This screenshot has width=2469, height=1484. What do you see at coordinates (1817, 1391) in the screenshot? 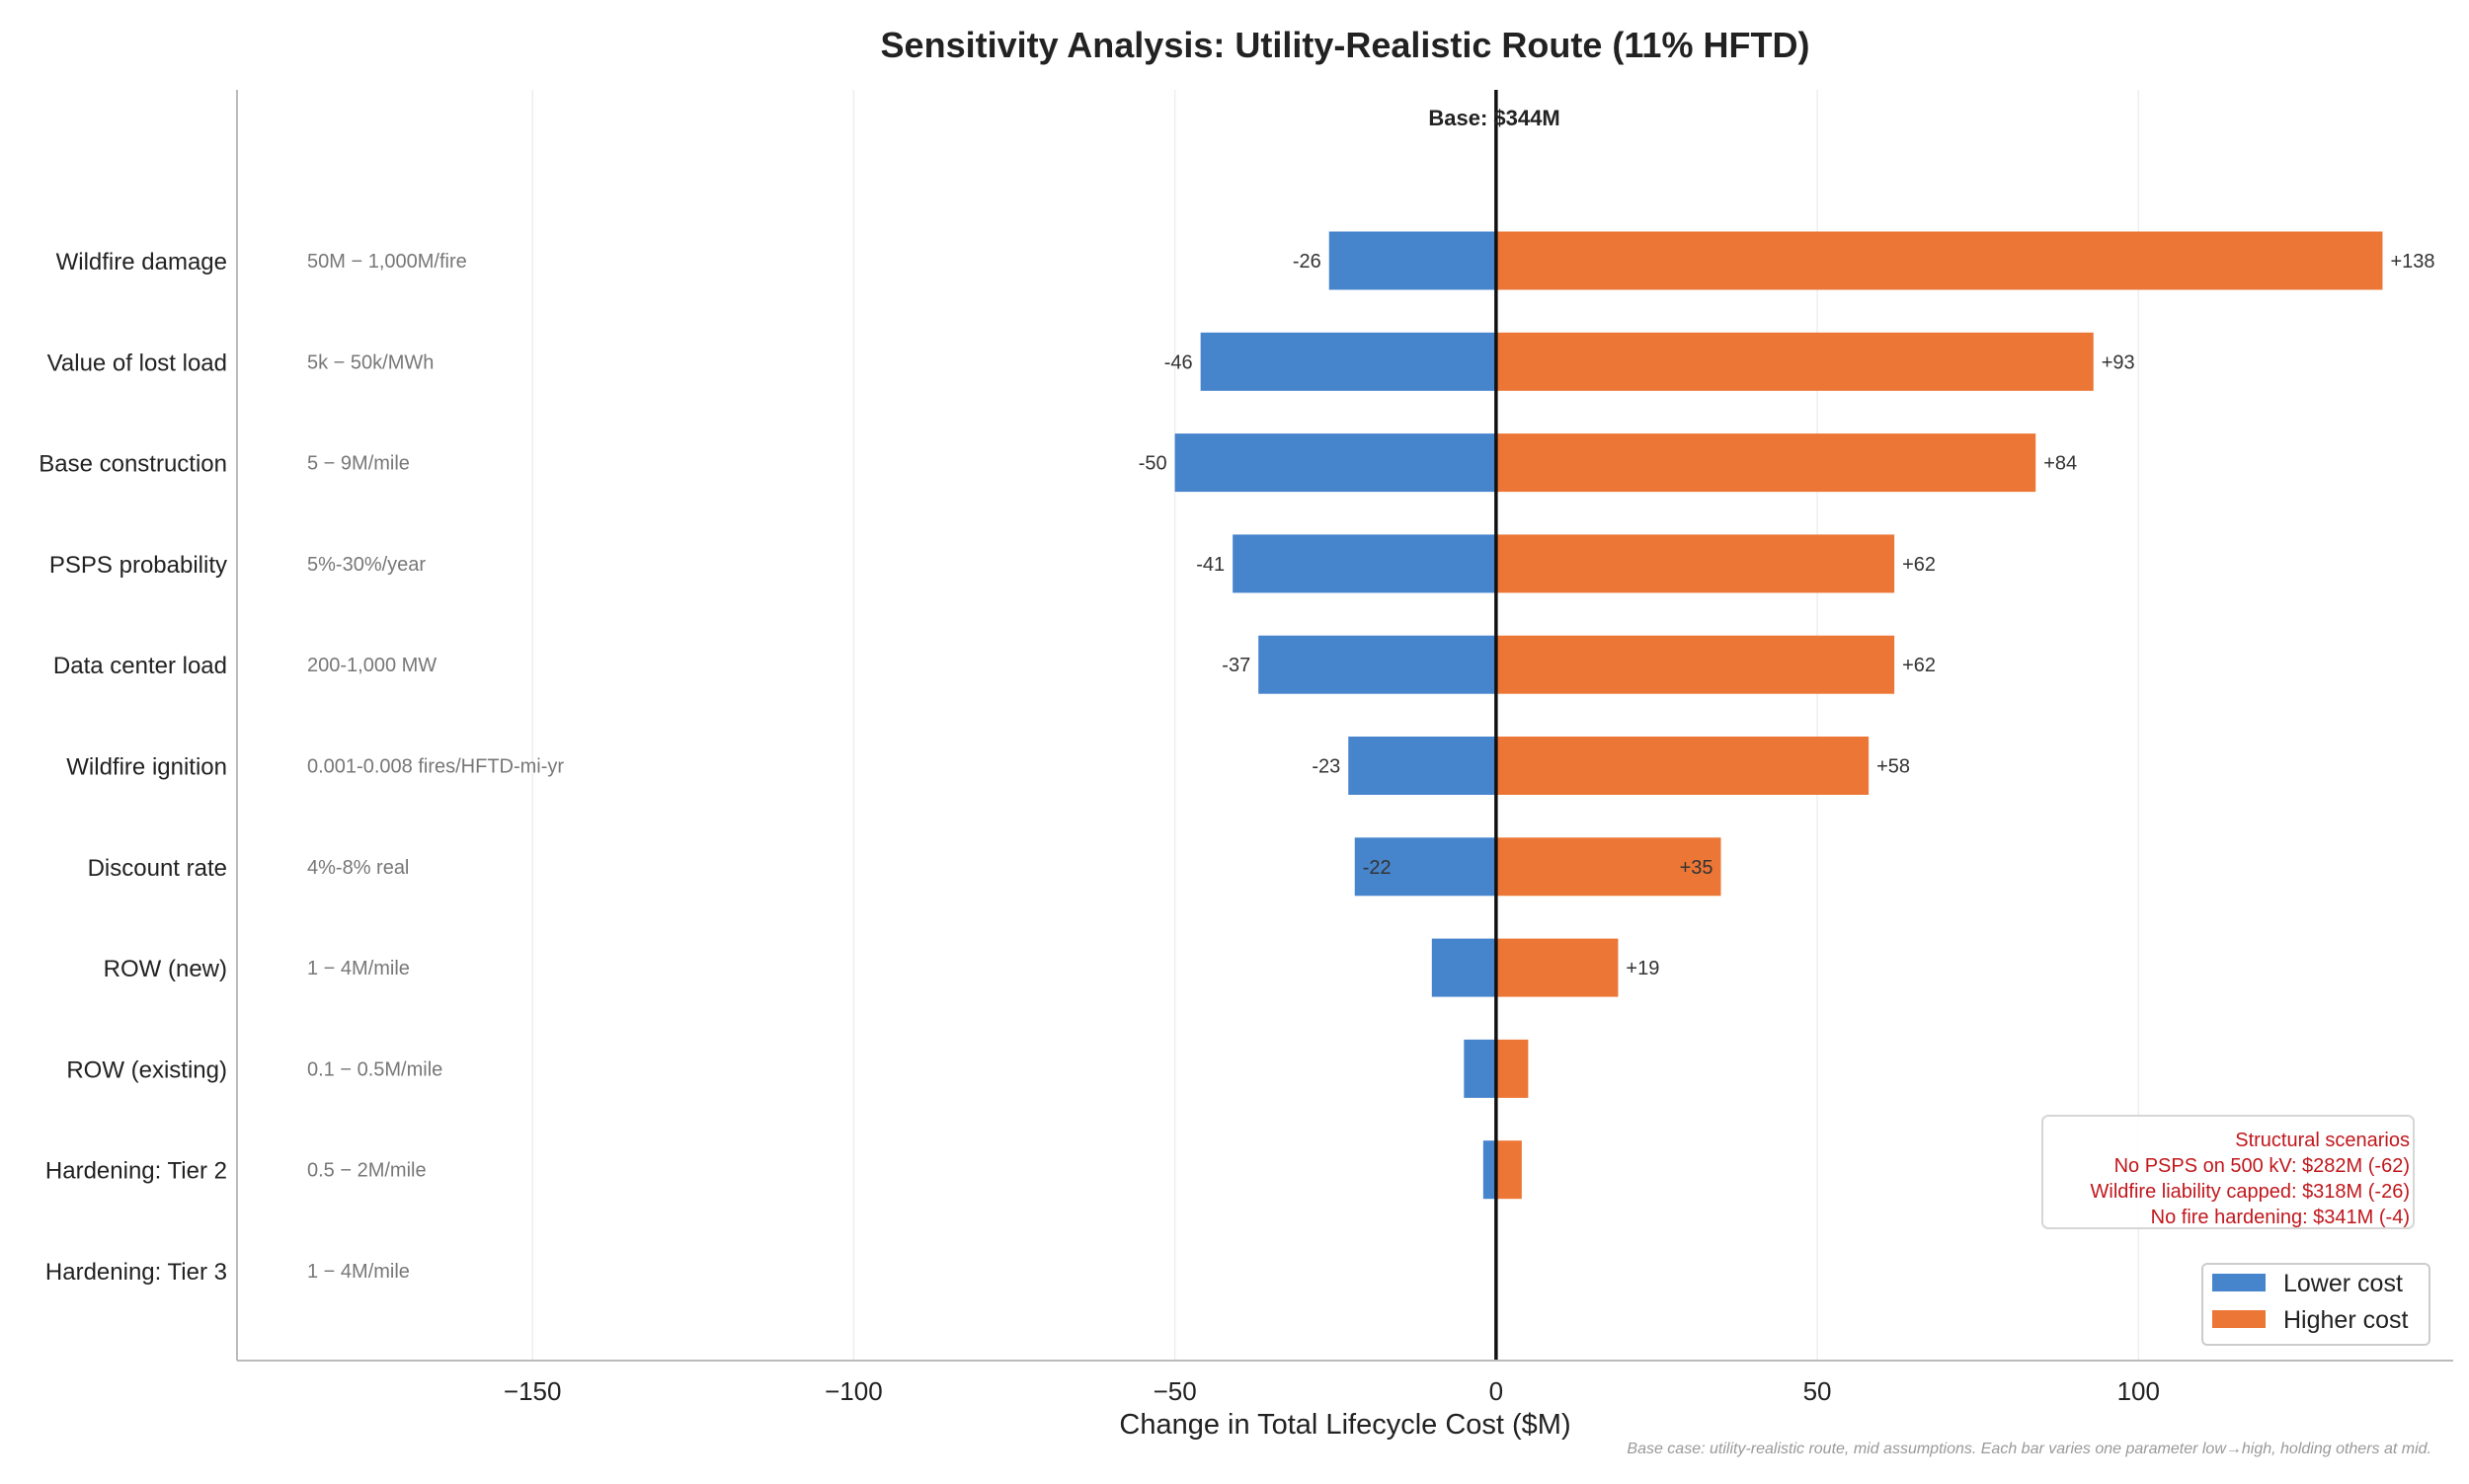
I see `x-tick-label: 50` at bounding box center [1817, 1391].